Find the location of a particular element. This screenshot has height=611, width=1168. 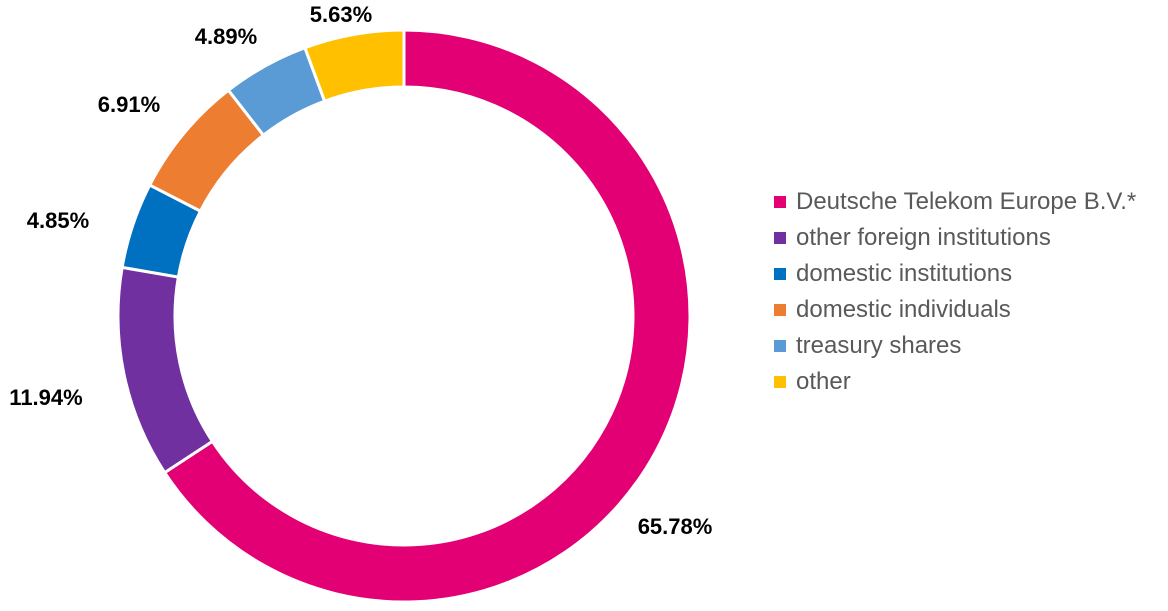

slice-other-foreign-institutions is located at coordinates (165, 370).